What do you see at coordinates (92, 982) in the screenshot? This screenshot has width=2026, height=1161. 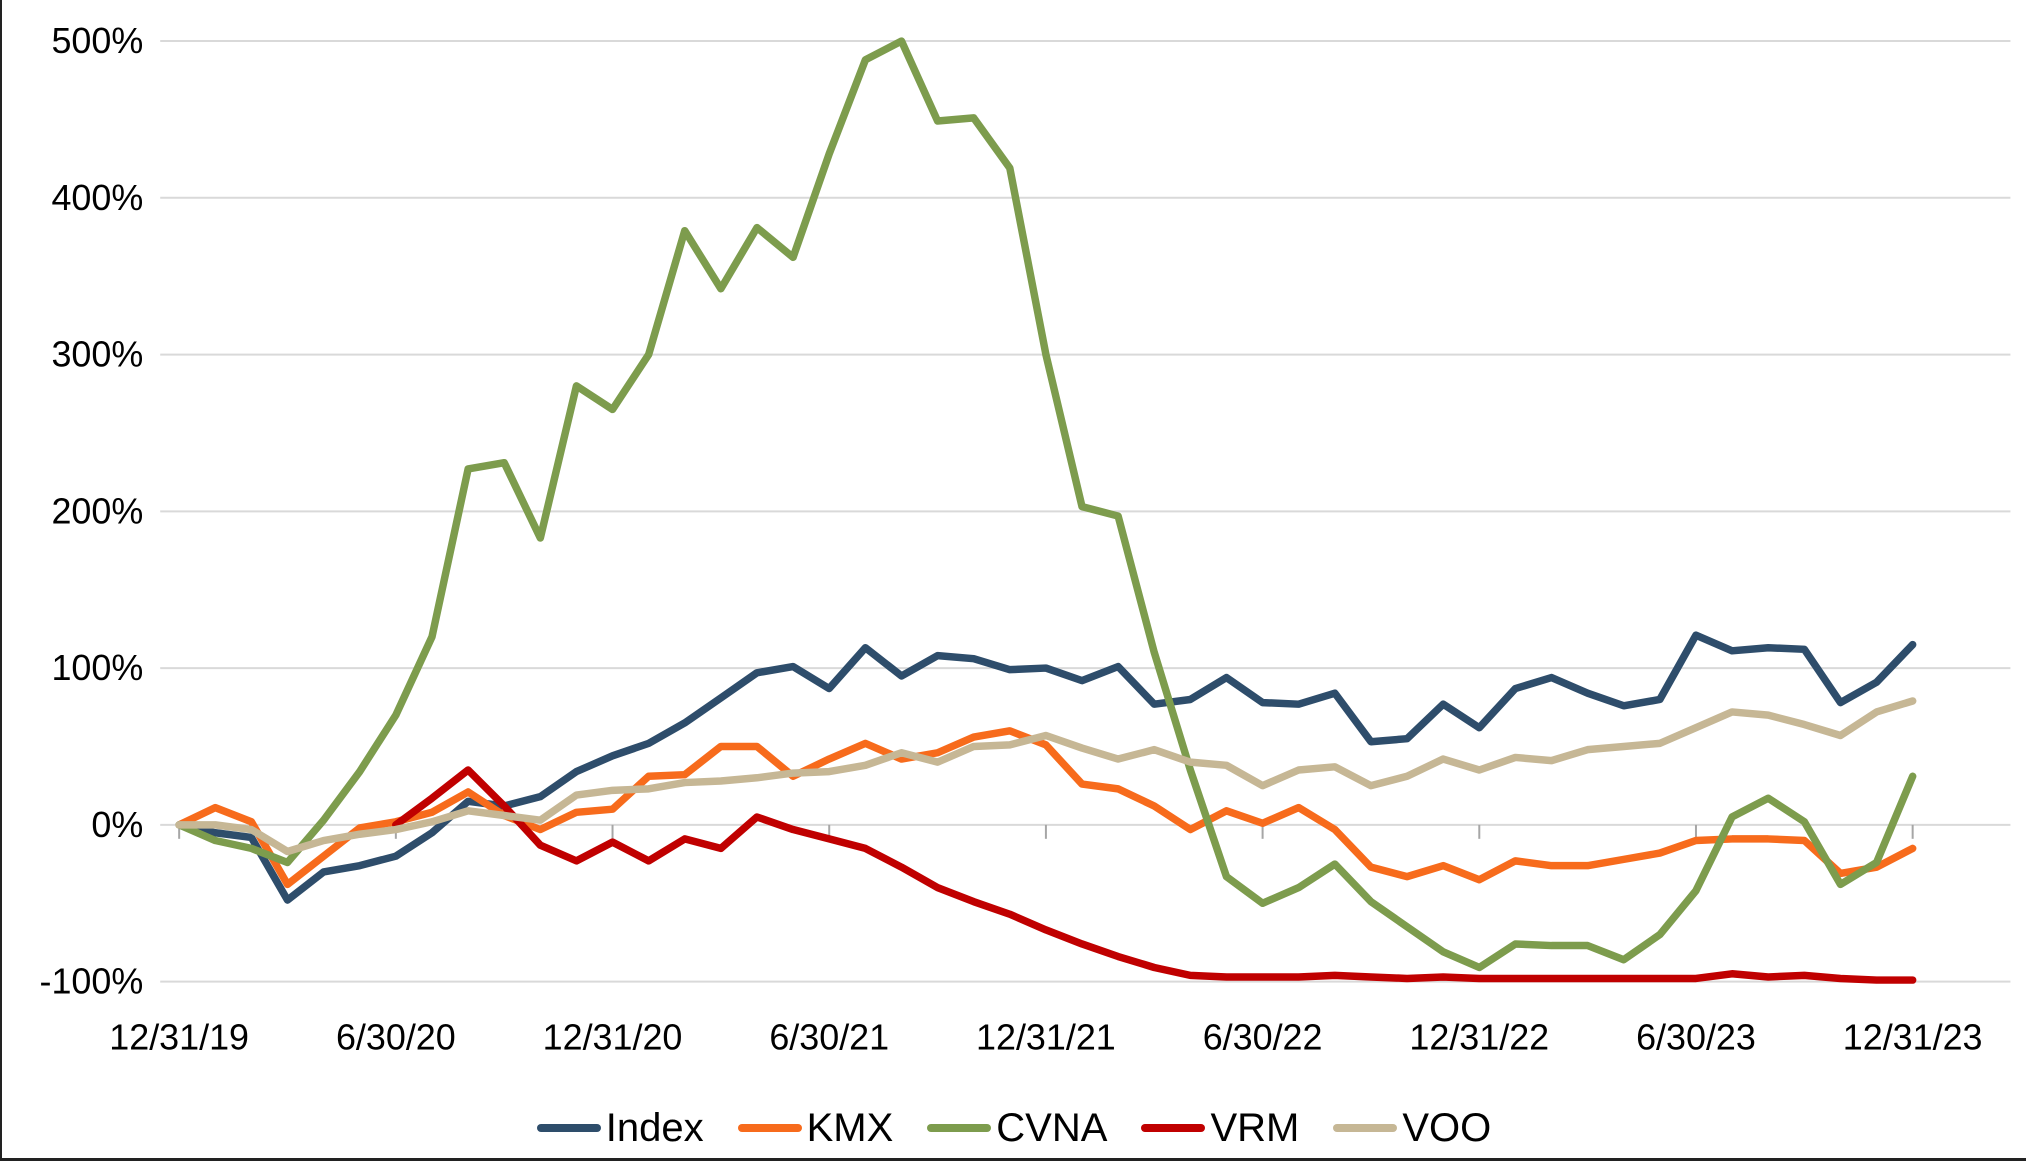 I see `y-axis-label: -100%` at bounding box center [92, 982].